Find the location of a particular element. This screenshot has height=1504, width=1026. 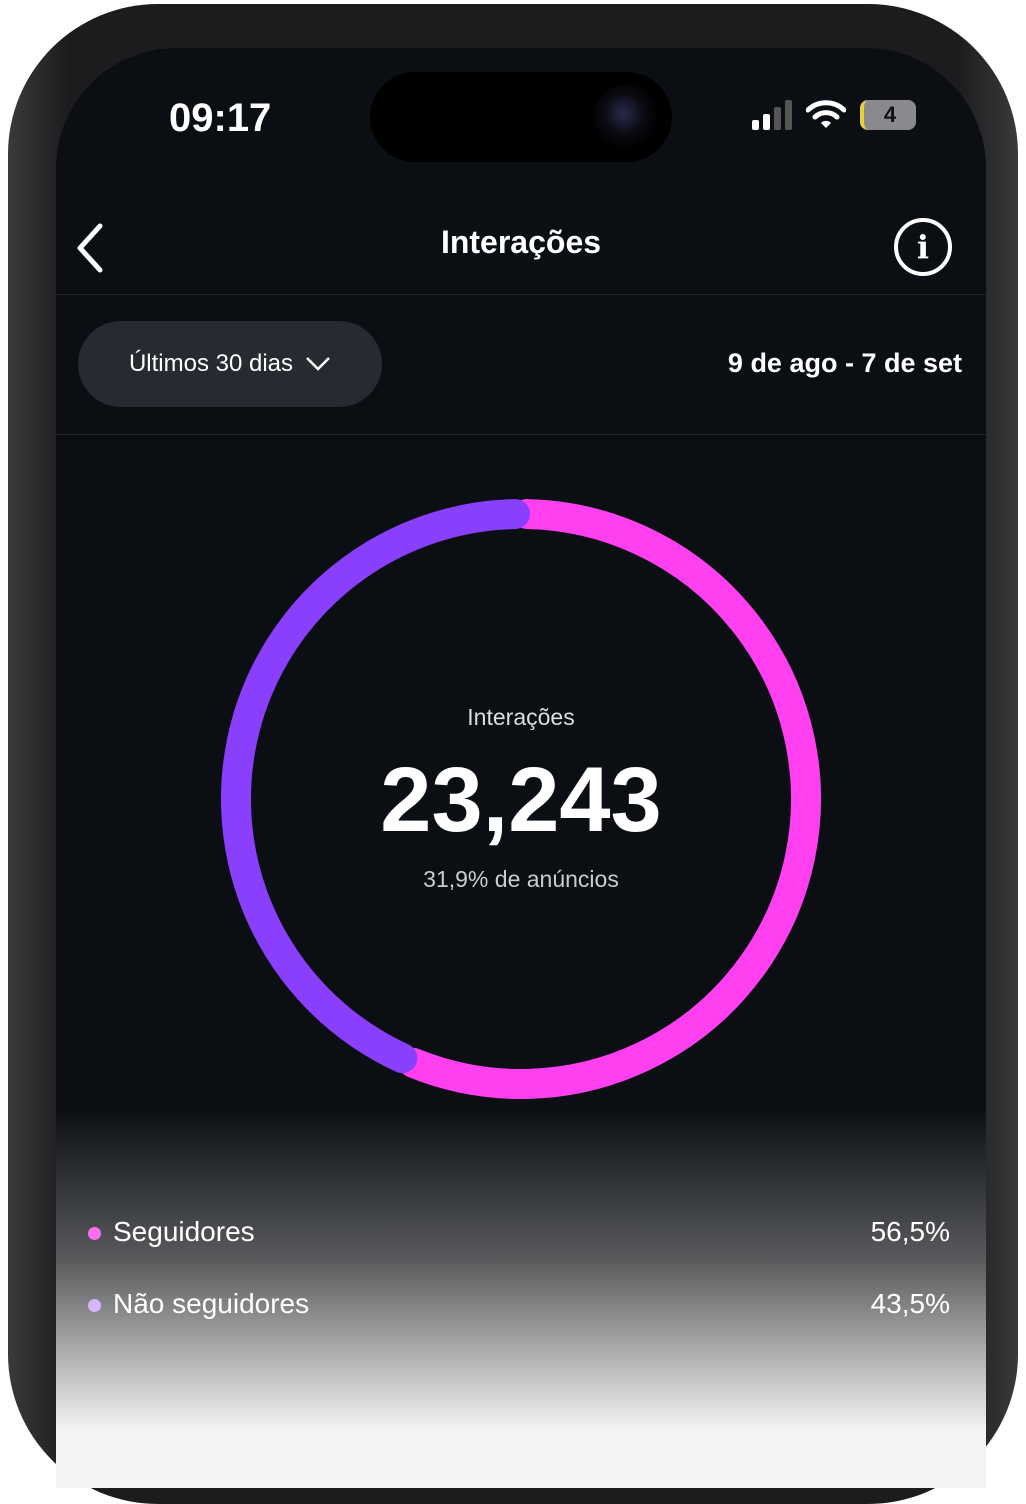

legend-value: 43,5% is located at coordinates (910, 1303).